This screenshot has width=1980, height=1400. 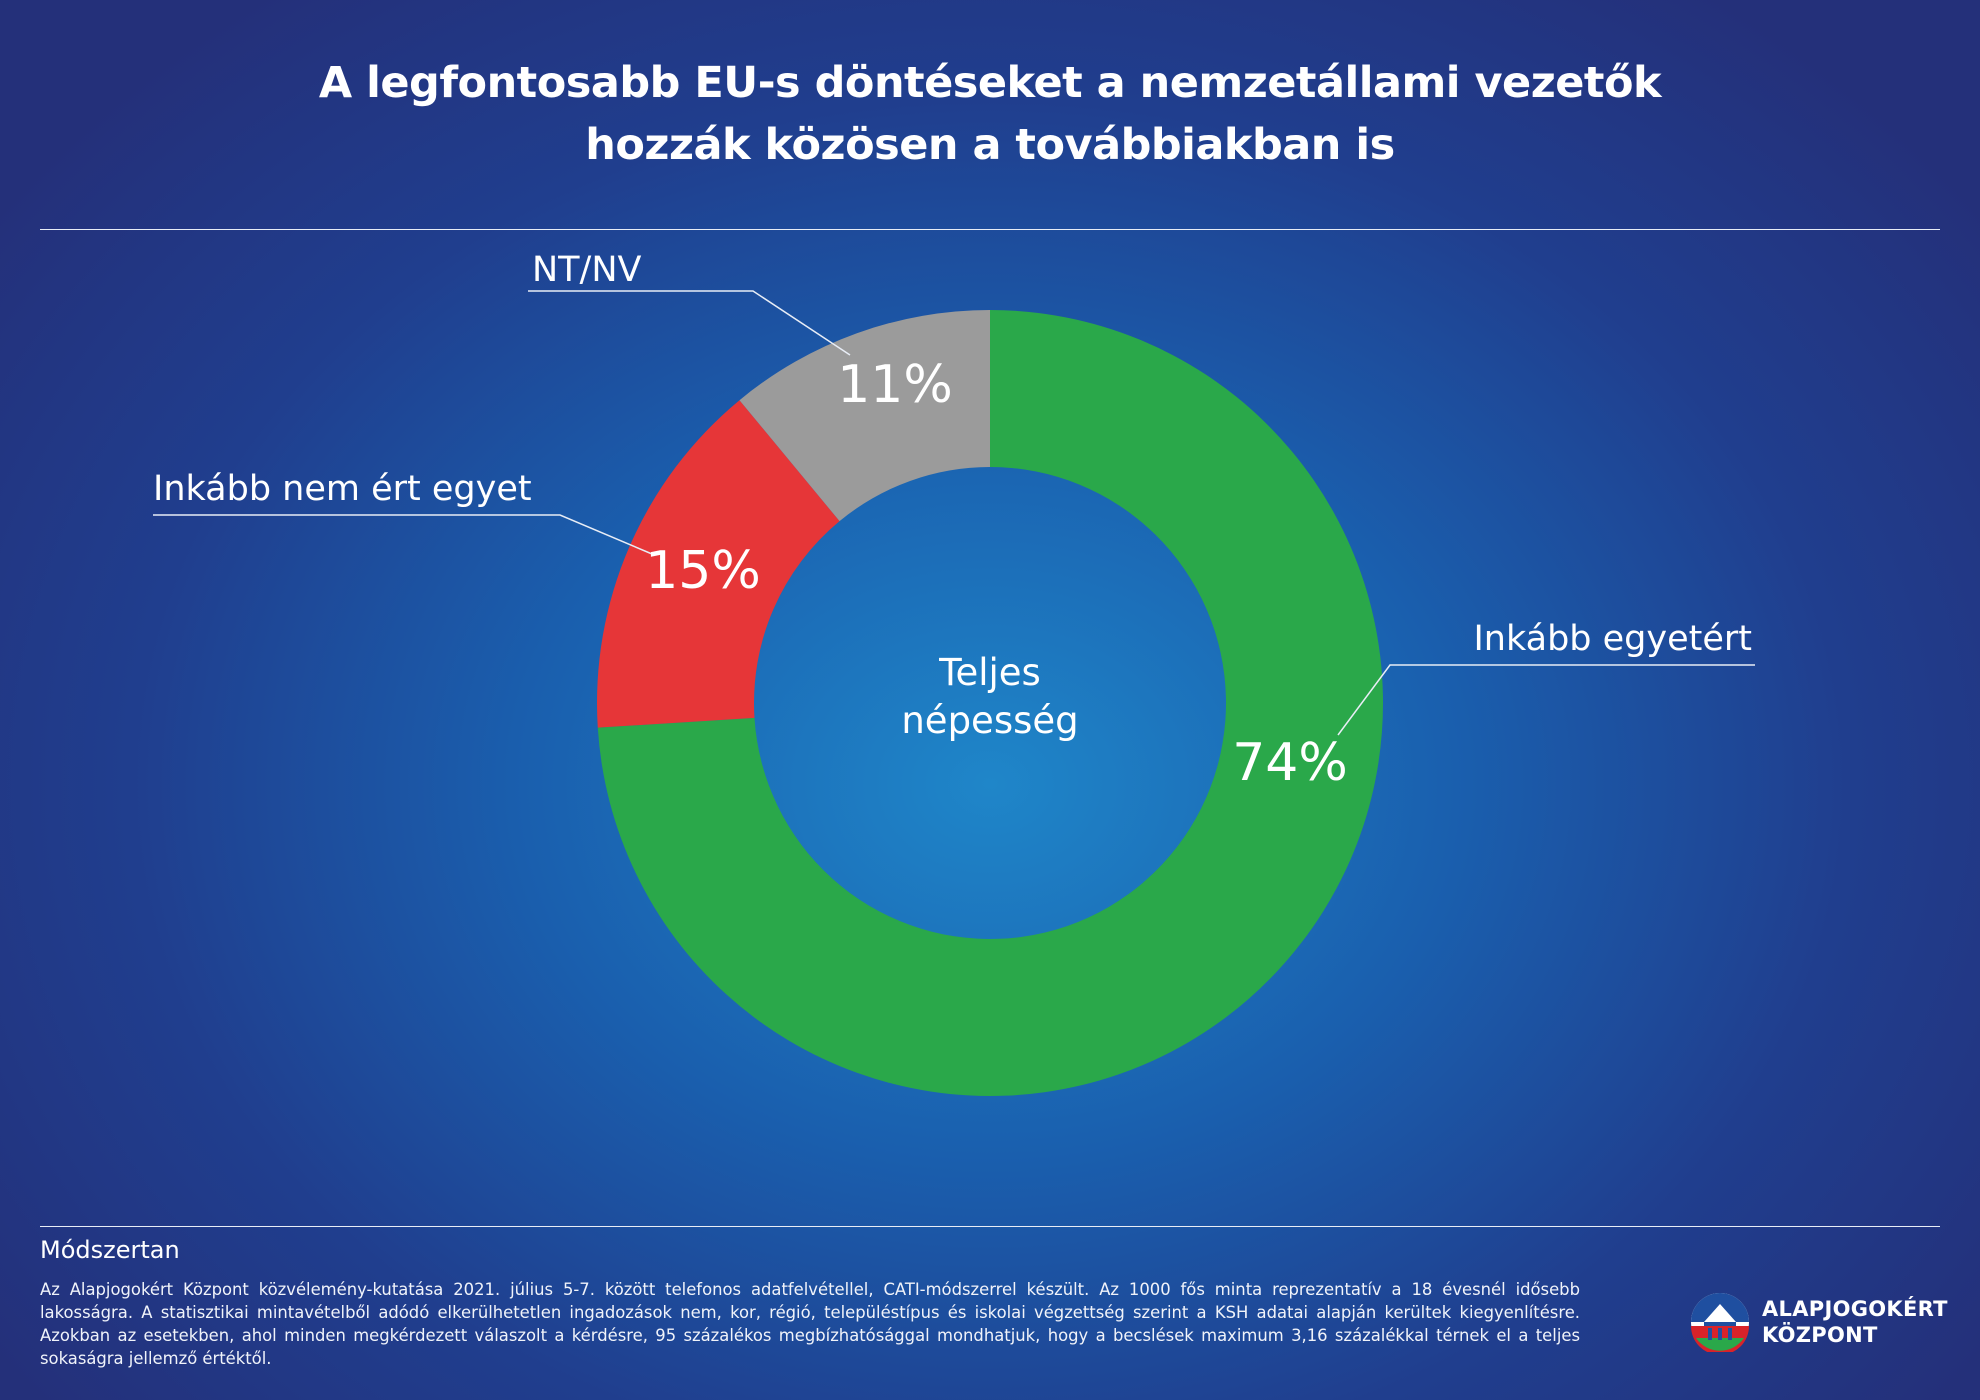 What do you see at coordinates (1720, 1322) in the screenshot?
I see `logo-mark-icon` at bounding box center [1720, 1322].